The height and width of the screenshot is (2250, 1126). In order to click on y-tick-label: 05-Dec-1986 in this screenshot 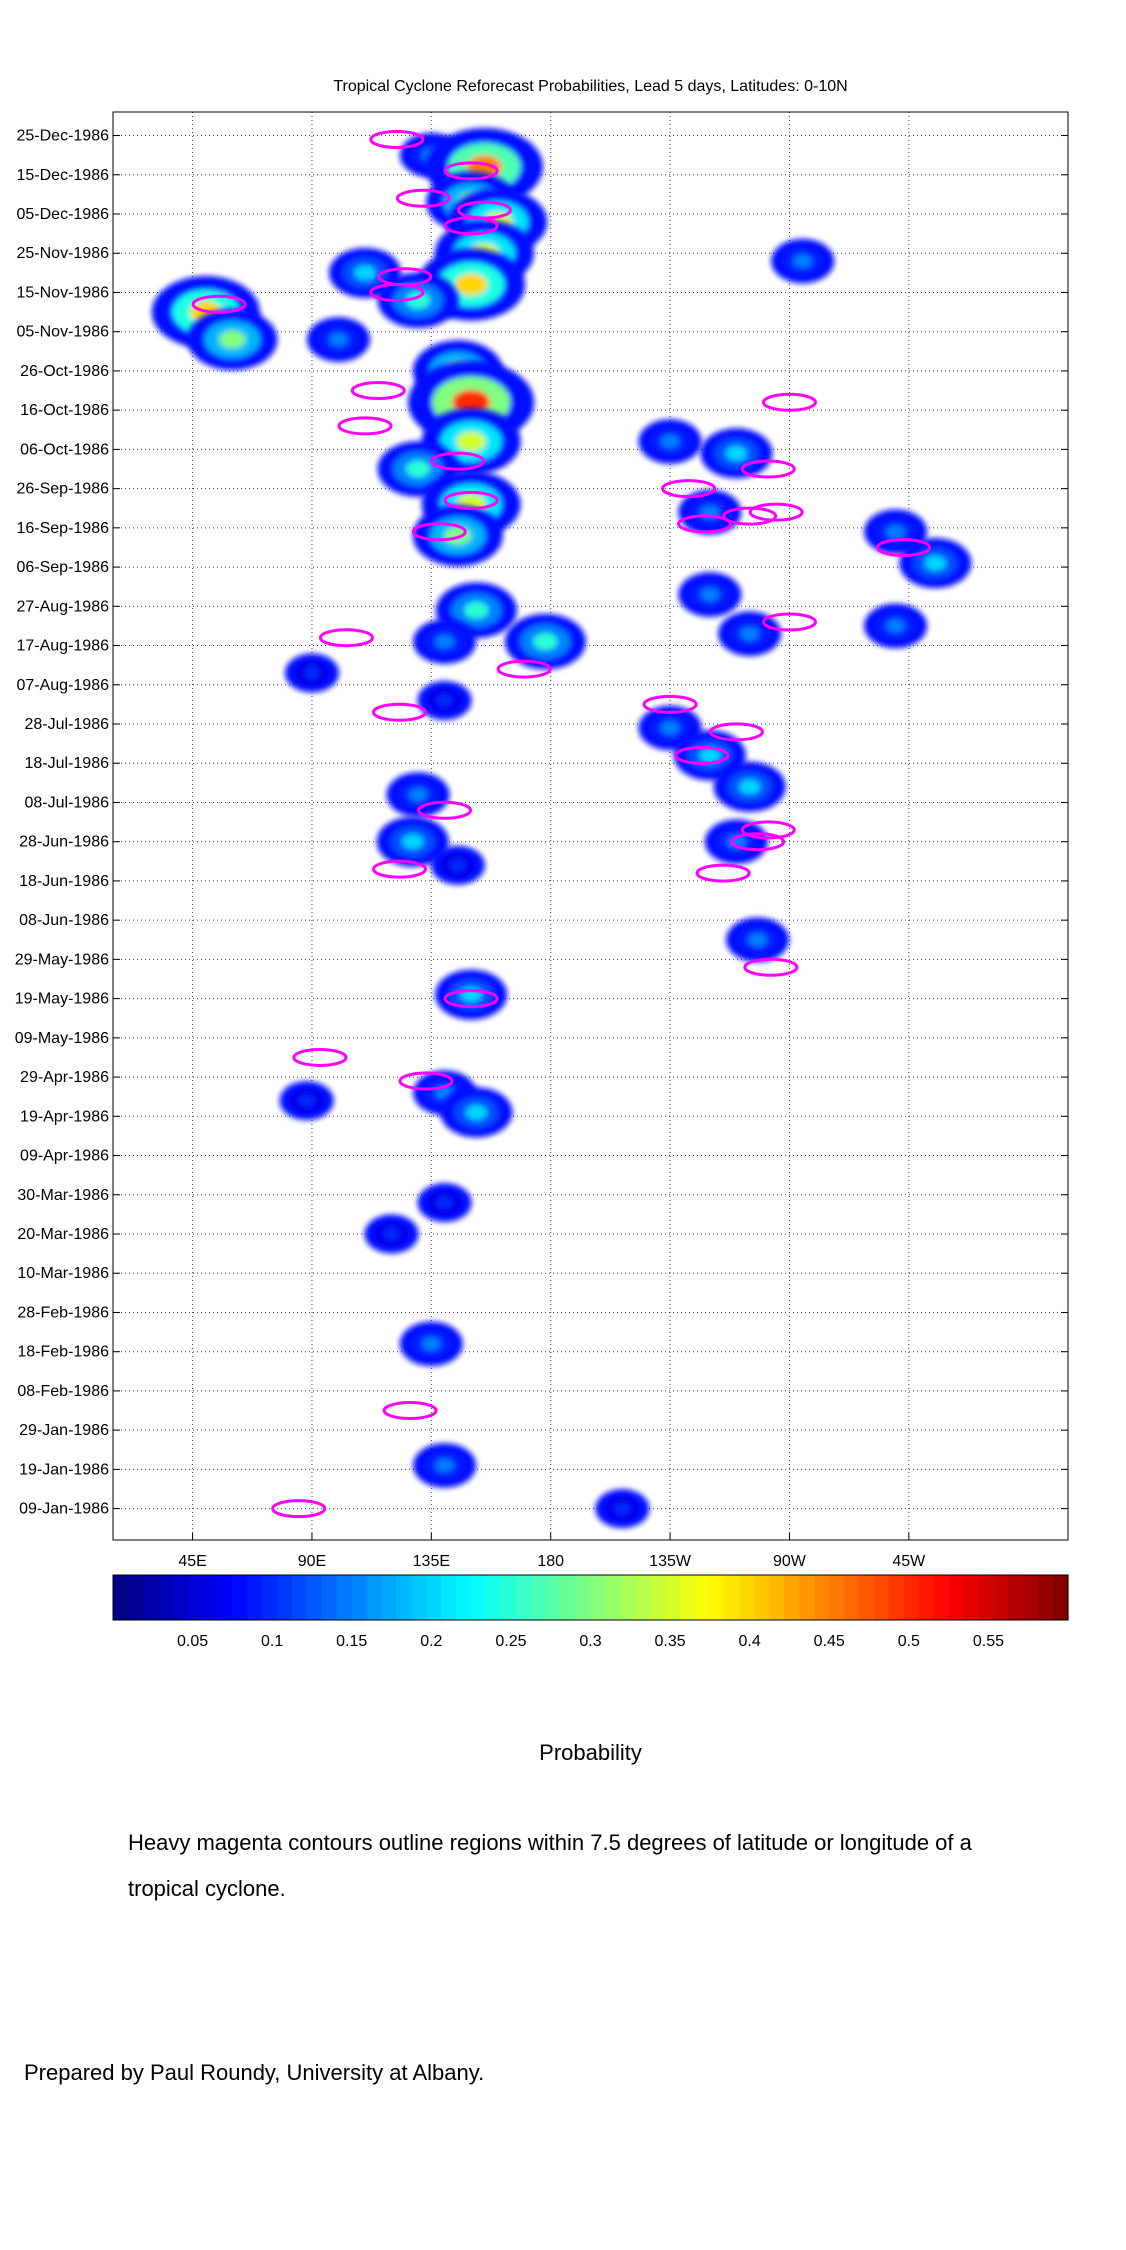, I will do `click(63, 214)`.